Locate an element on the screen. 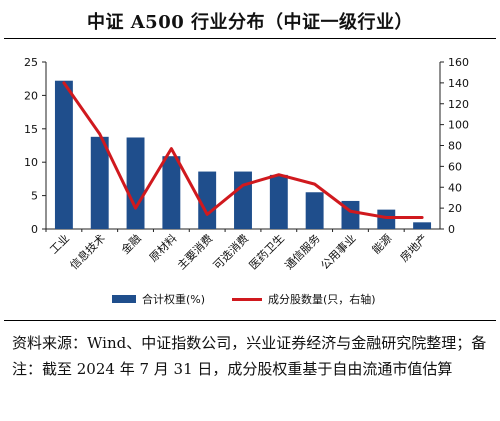 The width and height of the screenshot is (500, 421). x-category-label: 主要消费 is located at coordinates (194, 251).